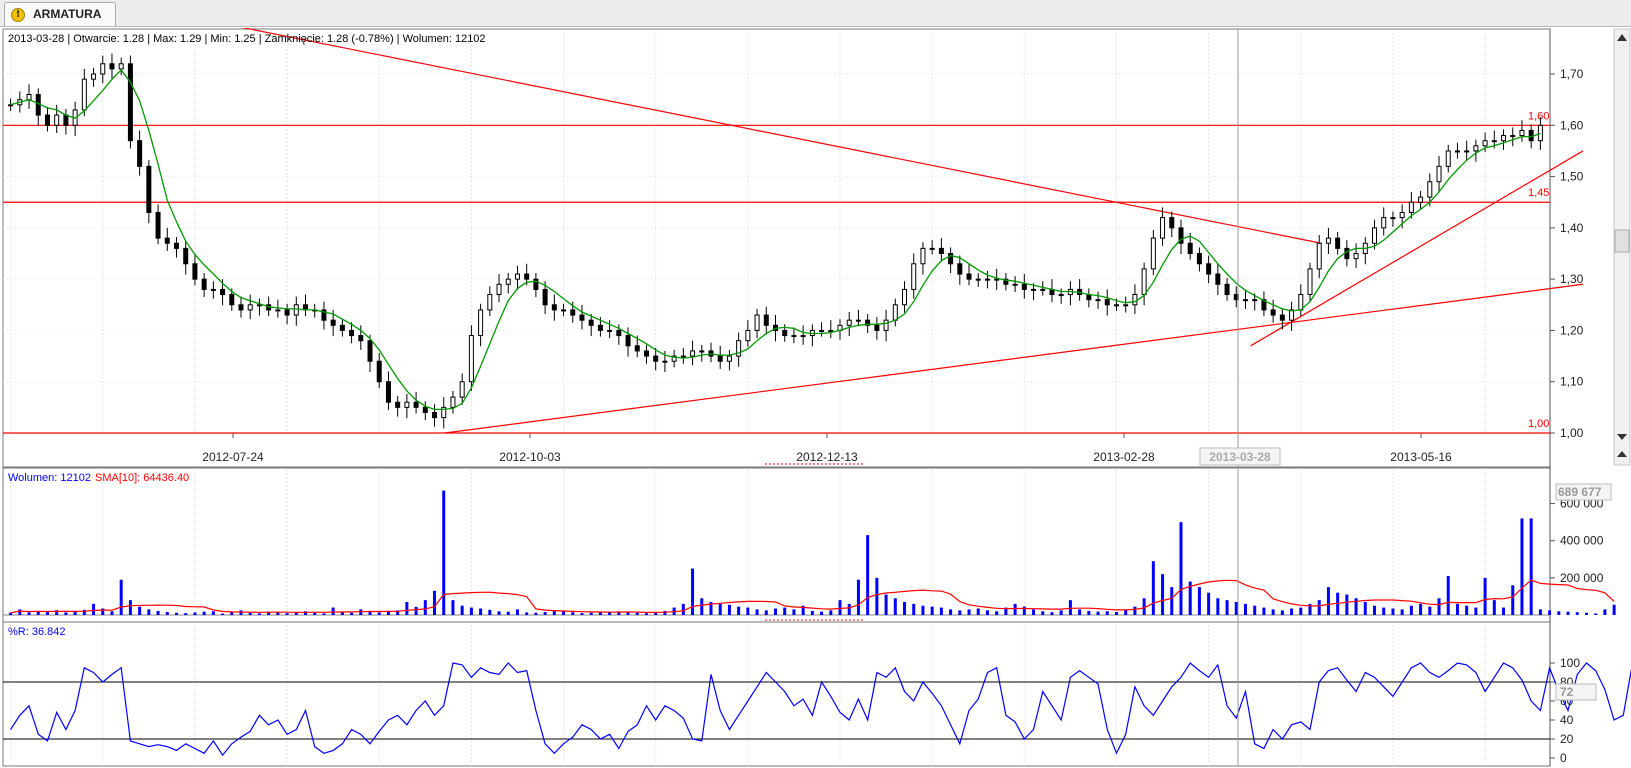 The image size is (1631, 768). I want to click on horizontal-line-label: 1,60, so click(1538, 116).